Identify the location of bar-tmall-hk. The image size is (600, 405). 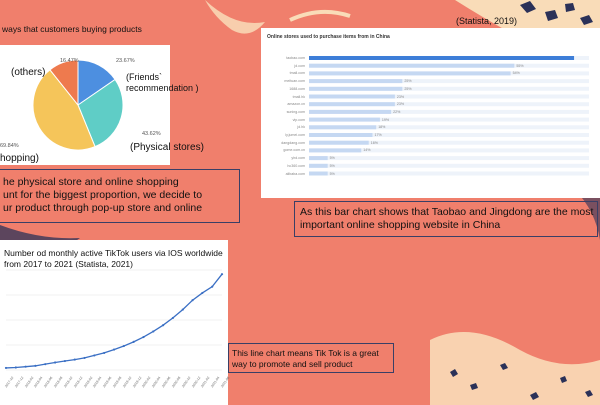
(352, 96).